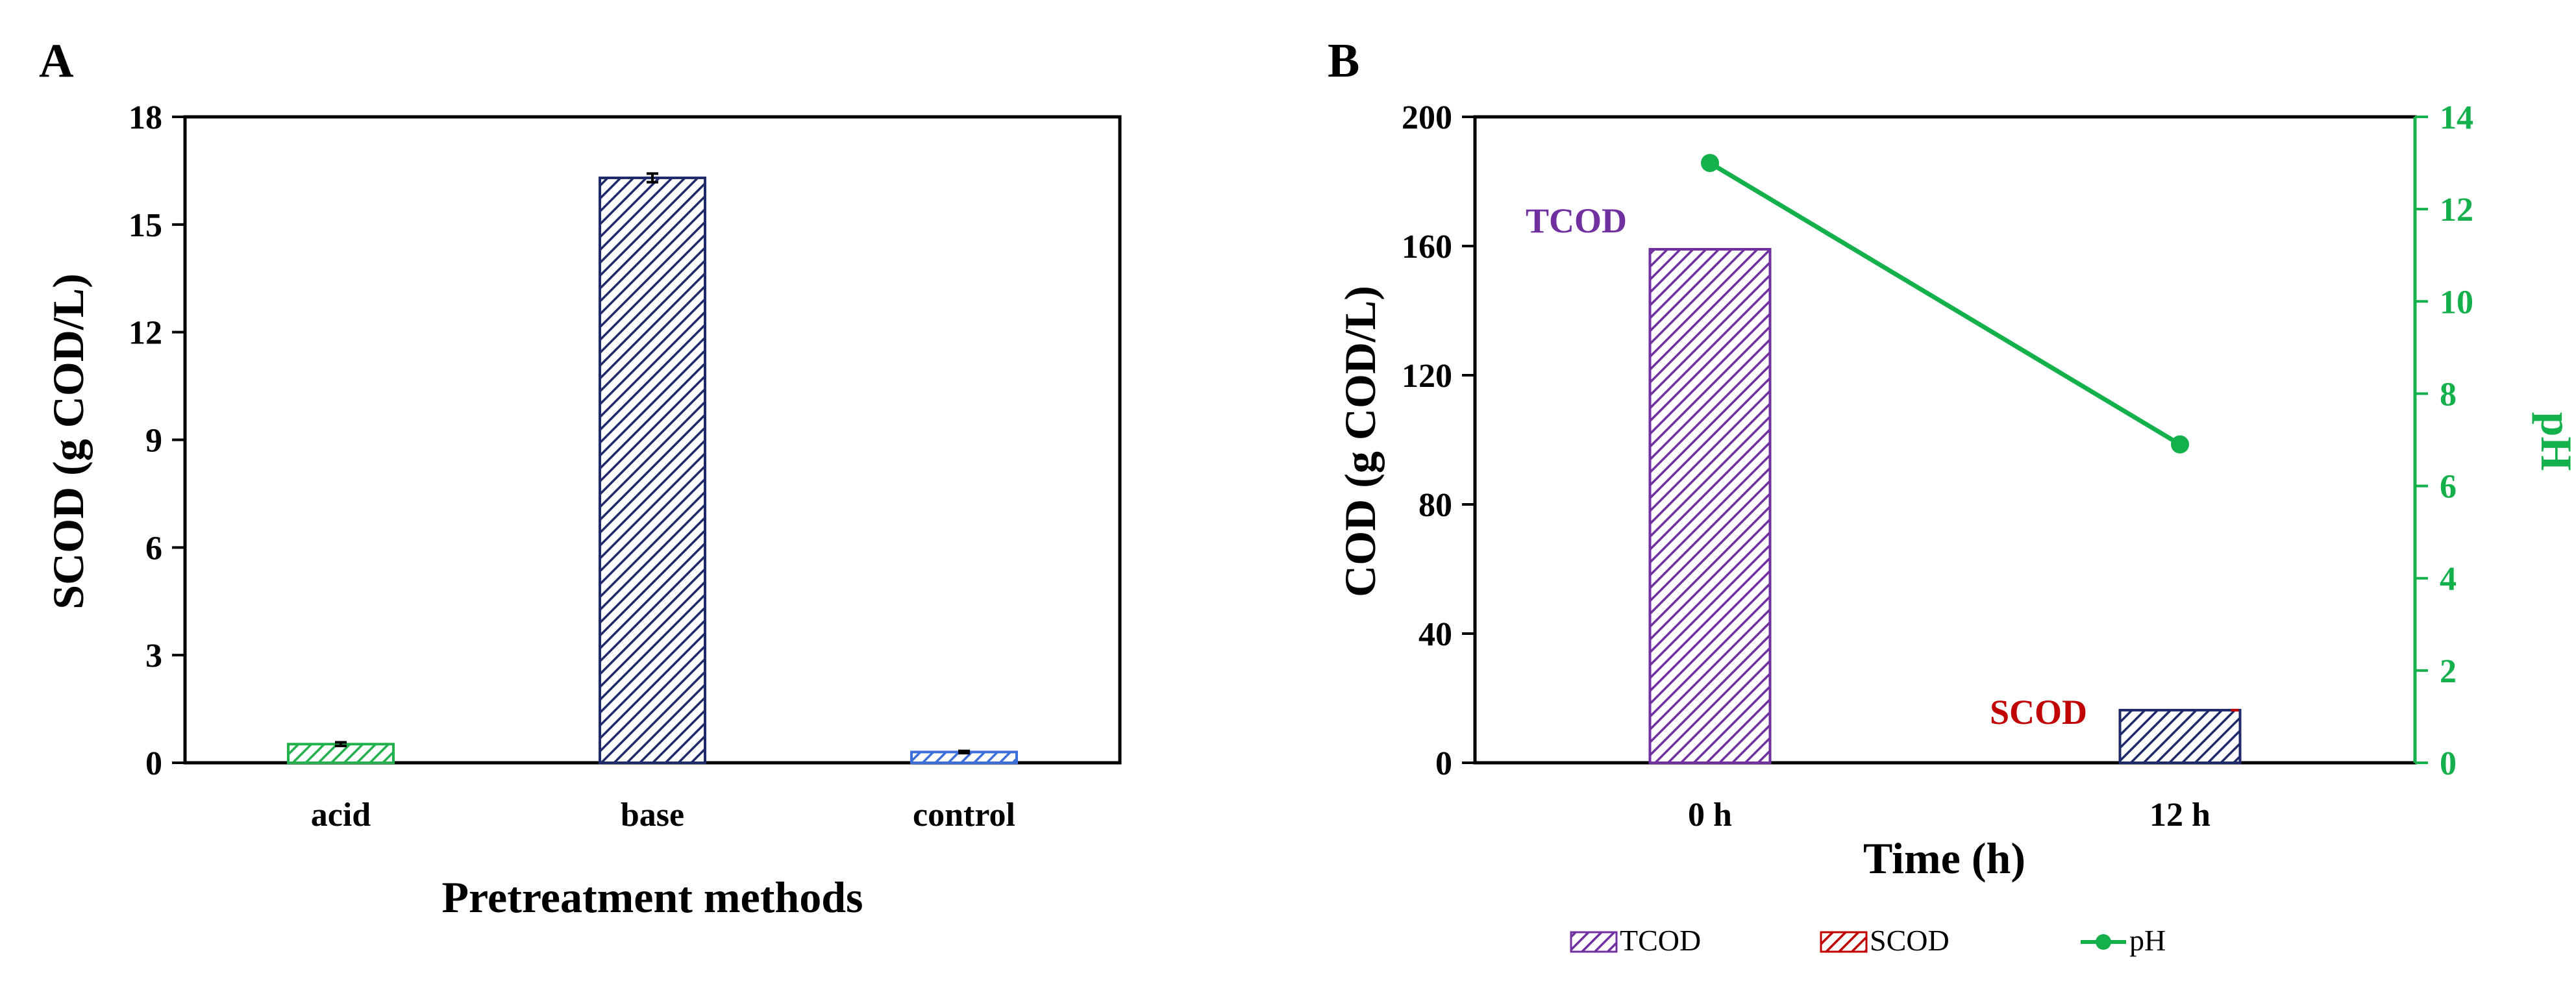 The image size is (2576, 990). What do you see at coordinates (1435, 506) in the screenshot?
I see `b-ytick-label: 80` at bounding box center [1435, 506].